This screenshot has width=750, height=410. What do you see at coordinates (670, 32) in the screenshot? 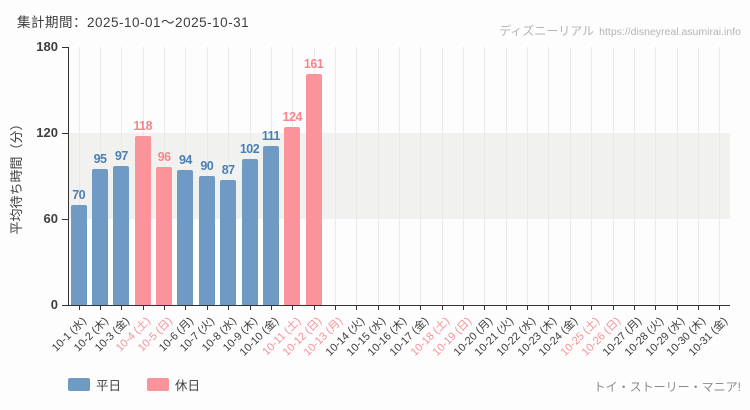
I see `watermark-url: https://disneyreal.asumirai.info` at bounding box center [670, 32].